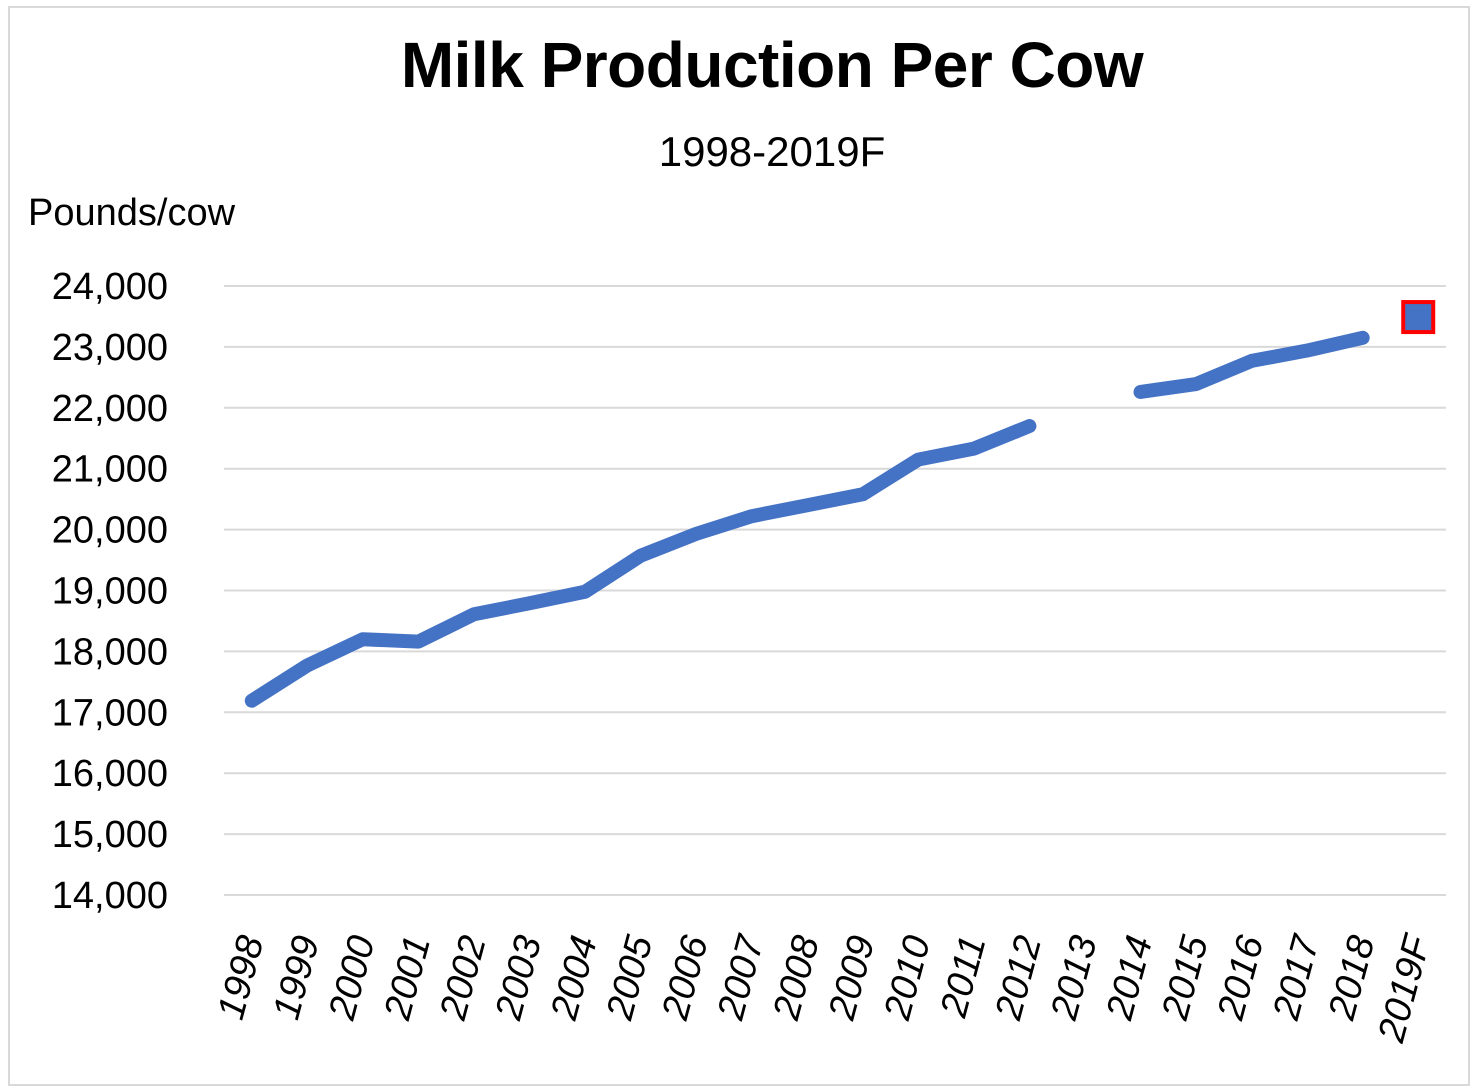 The width and height of the screenshot is (1472, 1088). Describe the element at coordinates (110, 713) in the screenshot. I see `y-tick-label: 17,000` at that location.